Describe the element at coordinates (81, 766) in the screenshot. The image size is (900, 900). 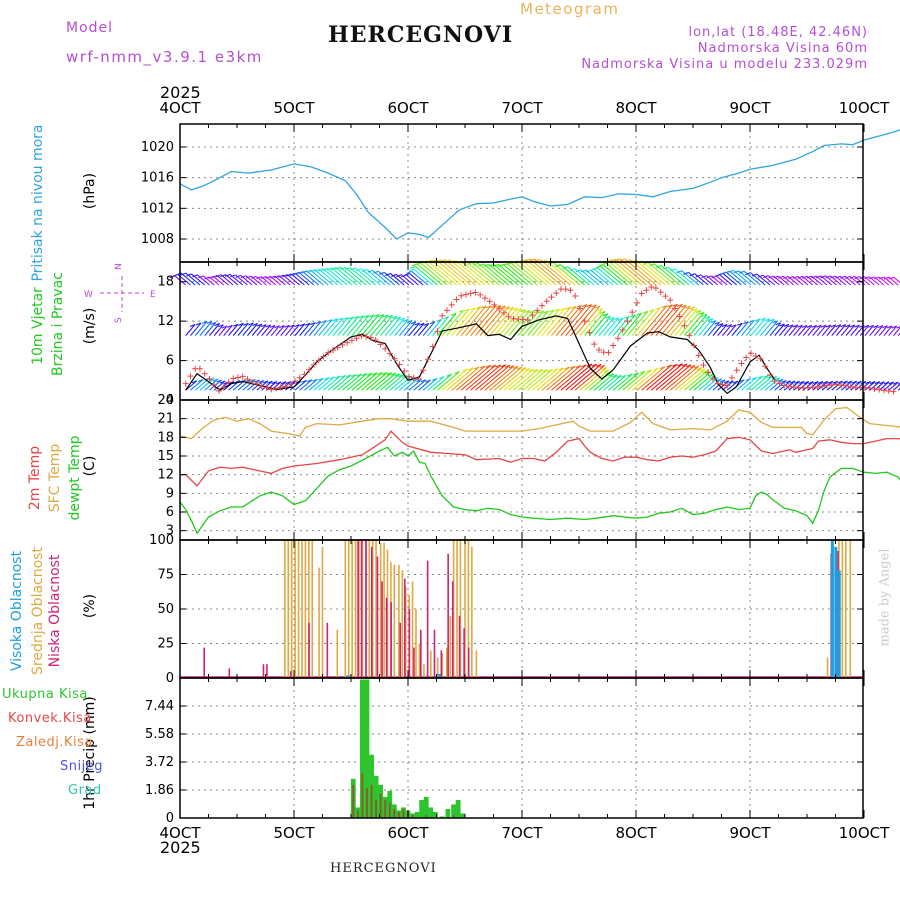
I see `legend-snow: Snijeg` at that location.